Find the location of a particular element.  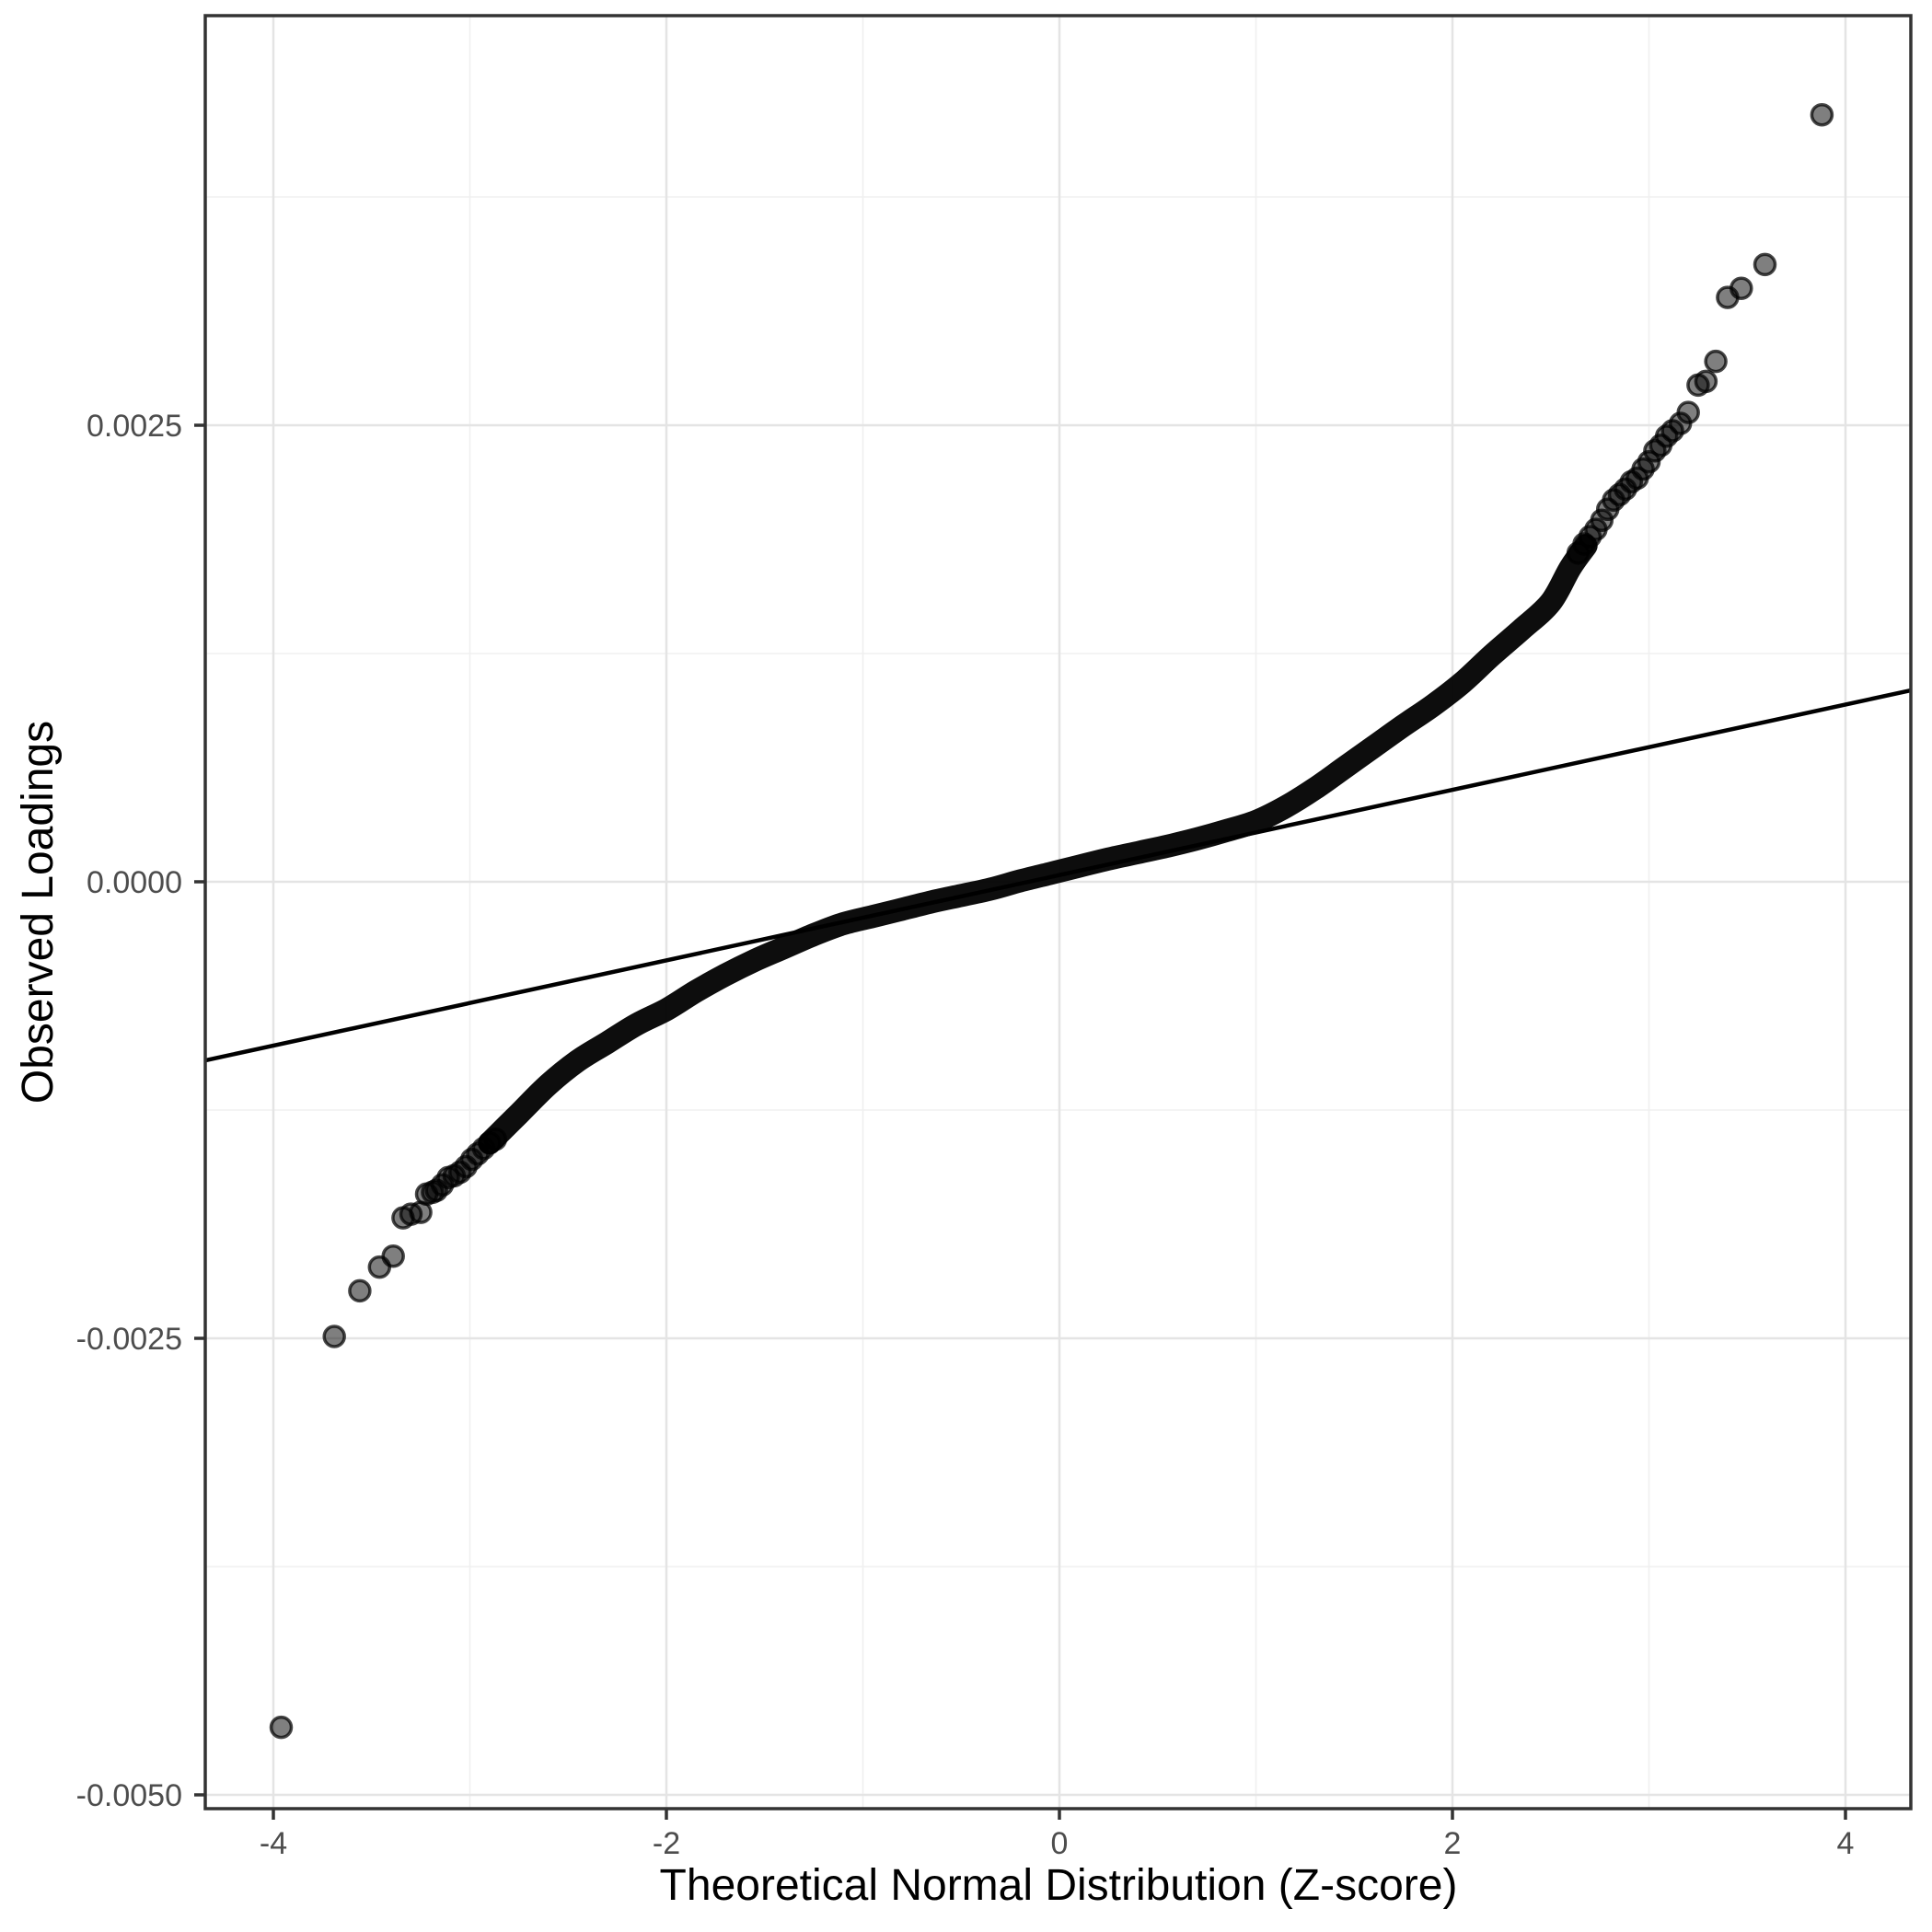

x-tick-label: -4 is located at coordinates (274, 1844).